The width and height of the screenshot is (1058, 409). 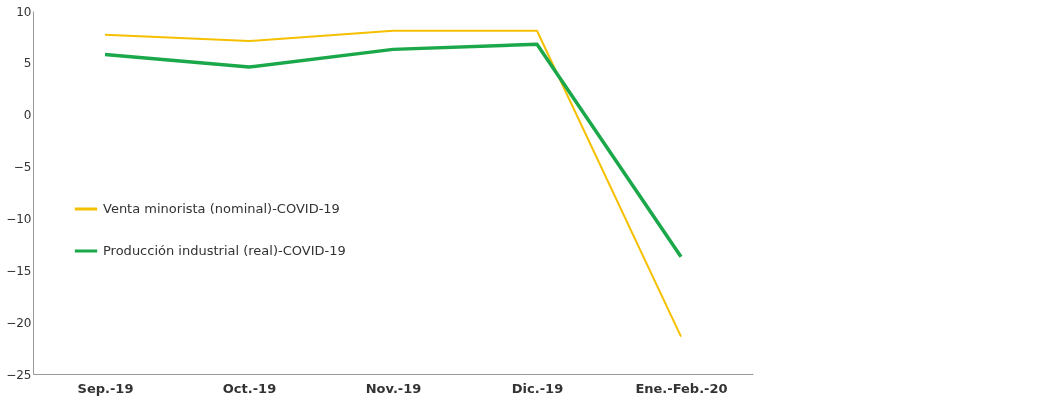 I want to click on y-tick-label: −25, so click(x=19, y=374).